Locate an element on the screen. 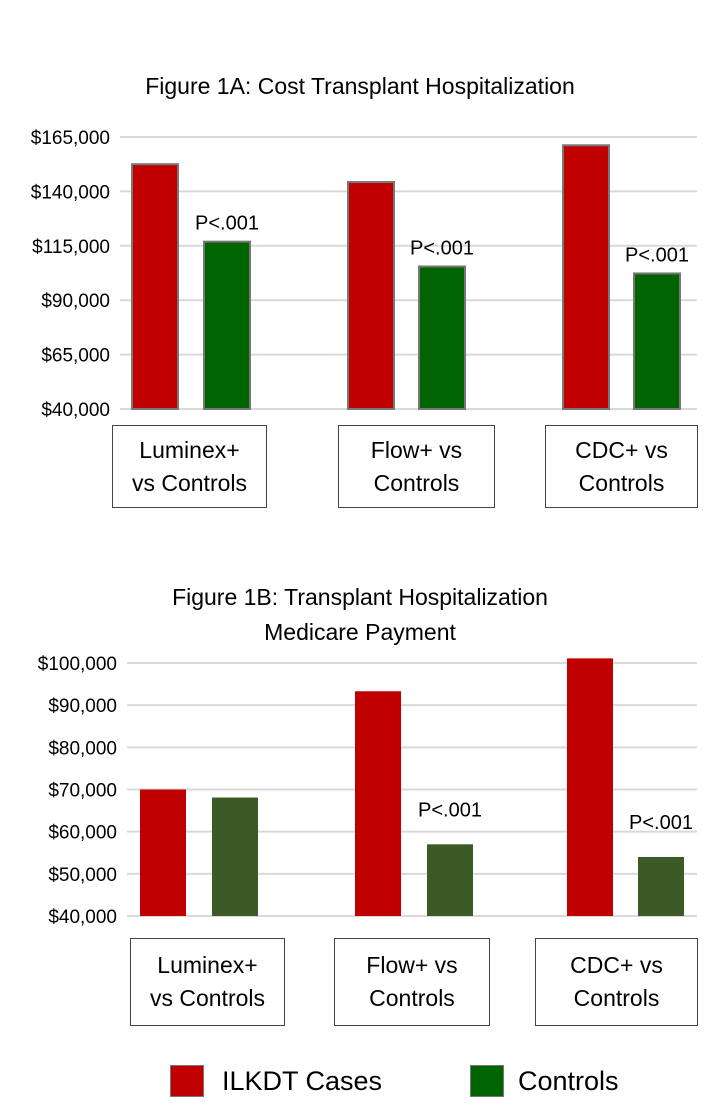 The height and width of the screenshot is (1108, 720). y-tick-label: $60,000 is located at coordinates (82, 833).